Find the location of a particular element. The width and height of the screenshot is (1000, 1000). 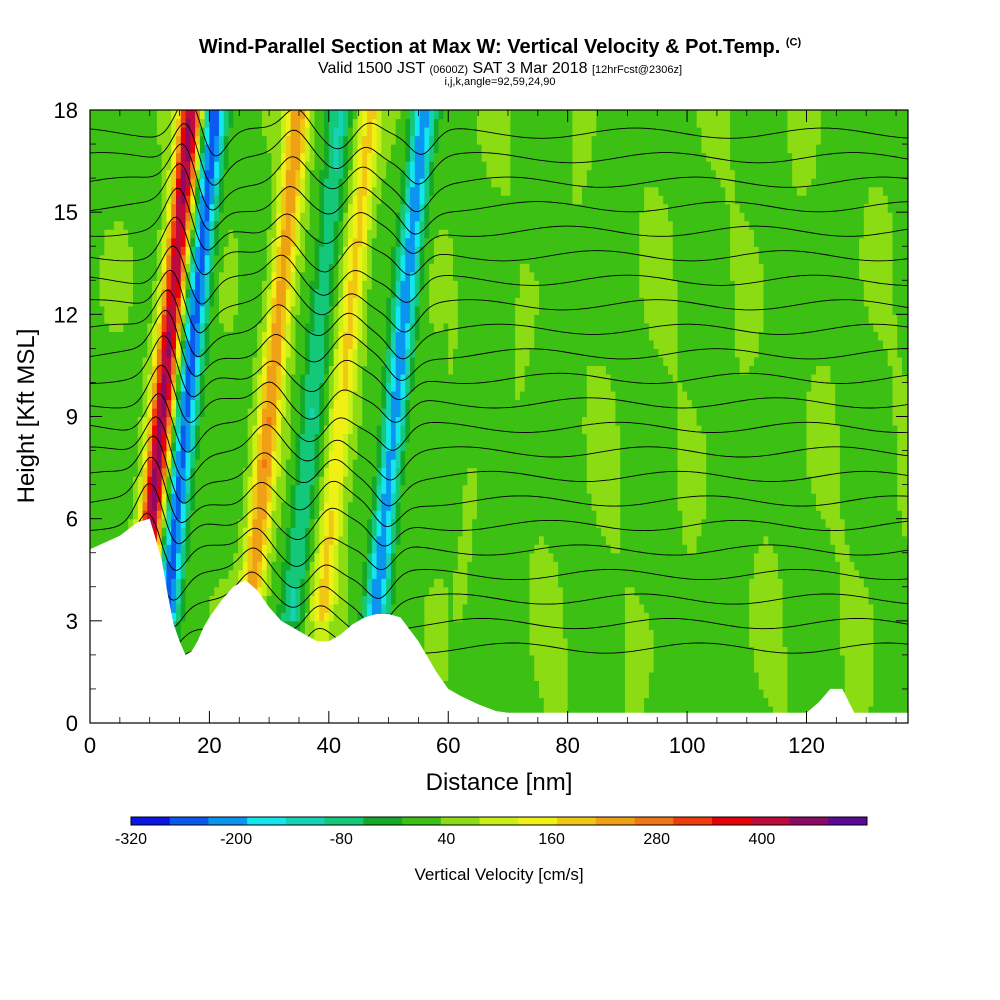

x-tick-label: 40 is located at coordinates (329, 745).